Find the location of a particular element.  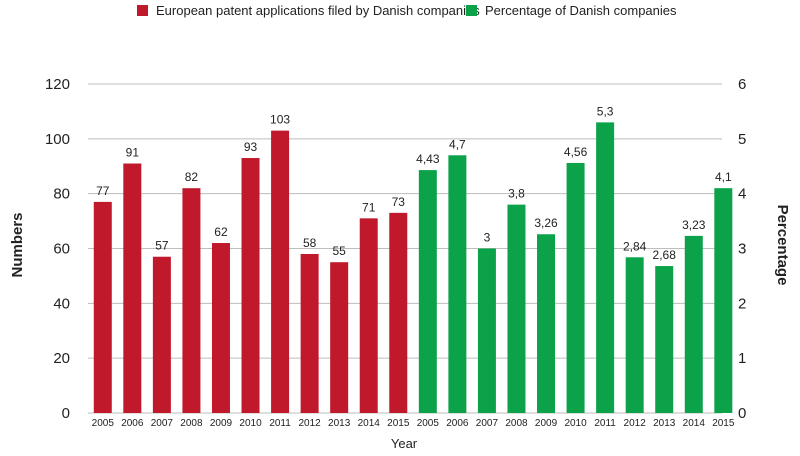

data-label: 4,7 is located at coordinates (457, 144).